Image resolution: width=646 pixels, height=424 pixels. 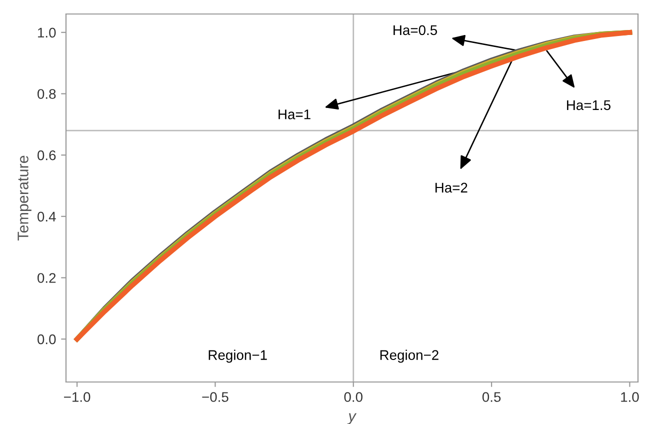 I want to click on y-tick-label: 0.4, so click(x=47, y=217).